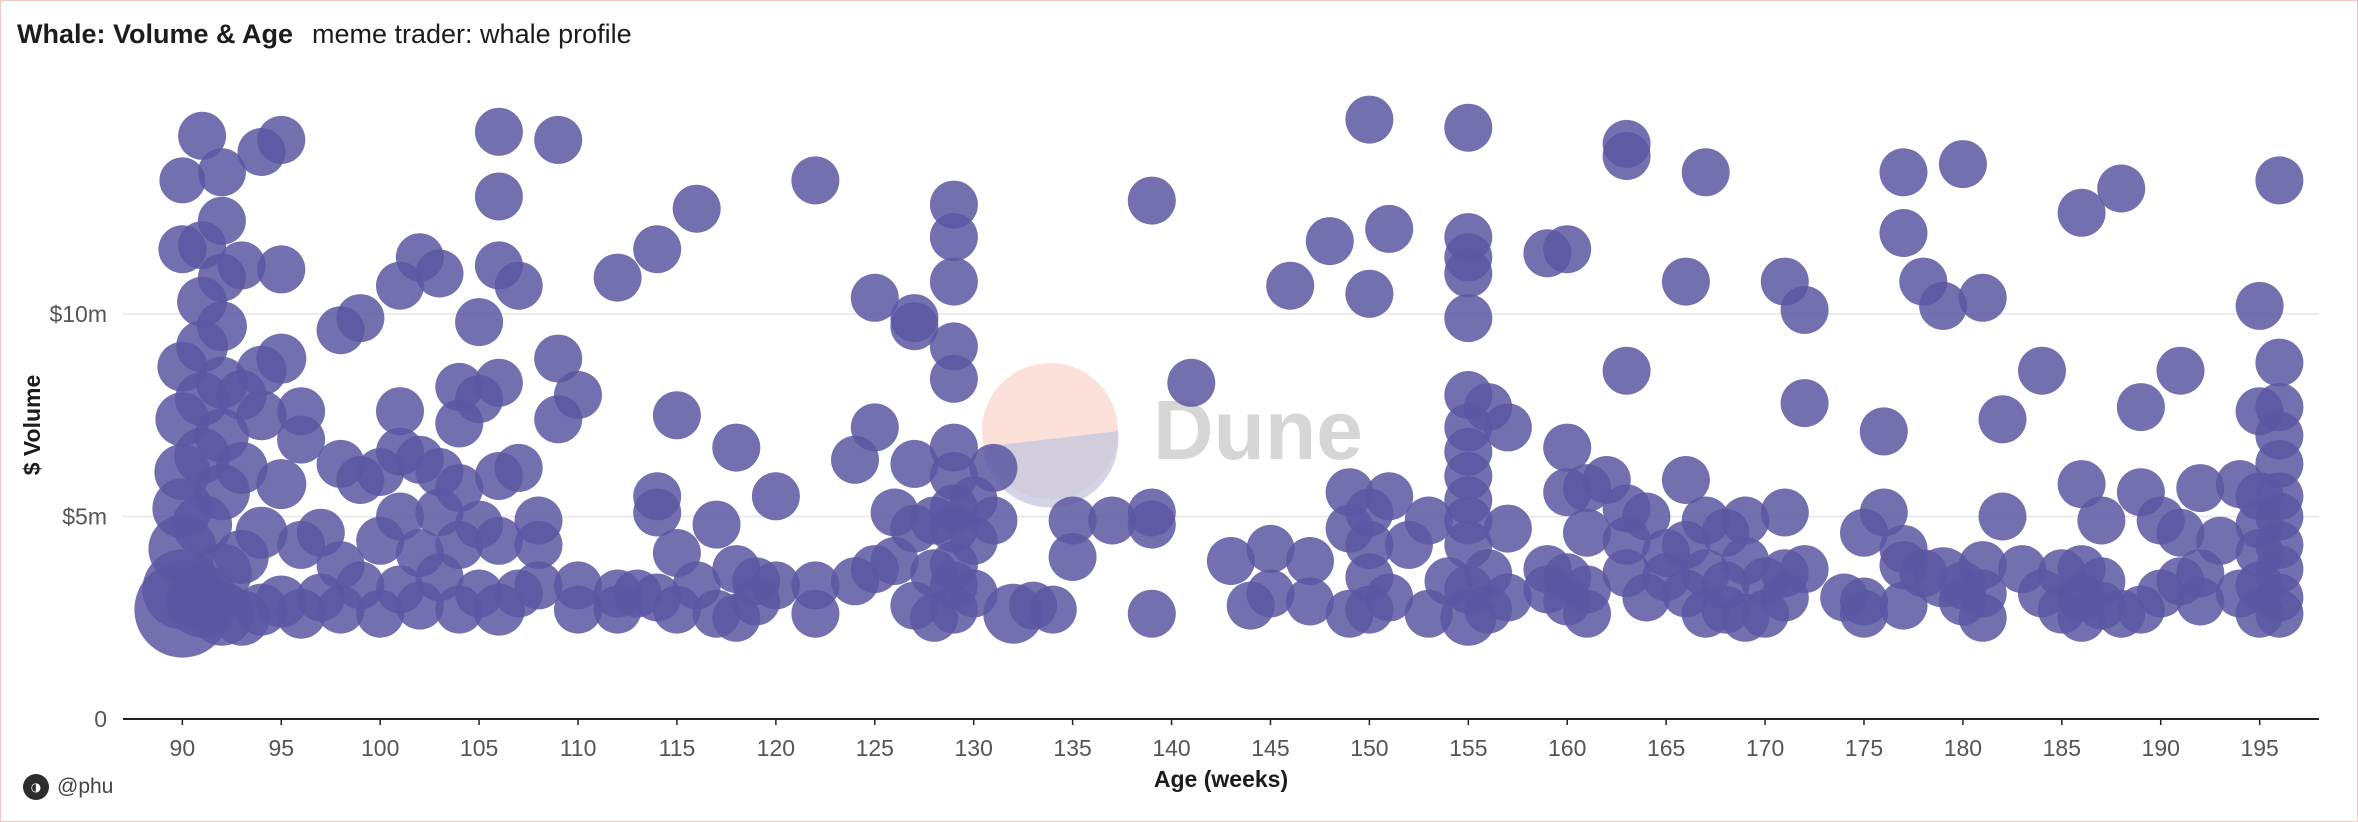  I want to click on author-credit: ◑ @phu, so click(68, 787).